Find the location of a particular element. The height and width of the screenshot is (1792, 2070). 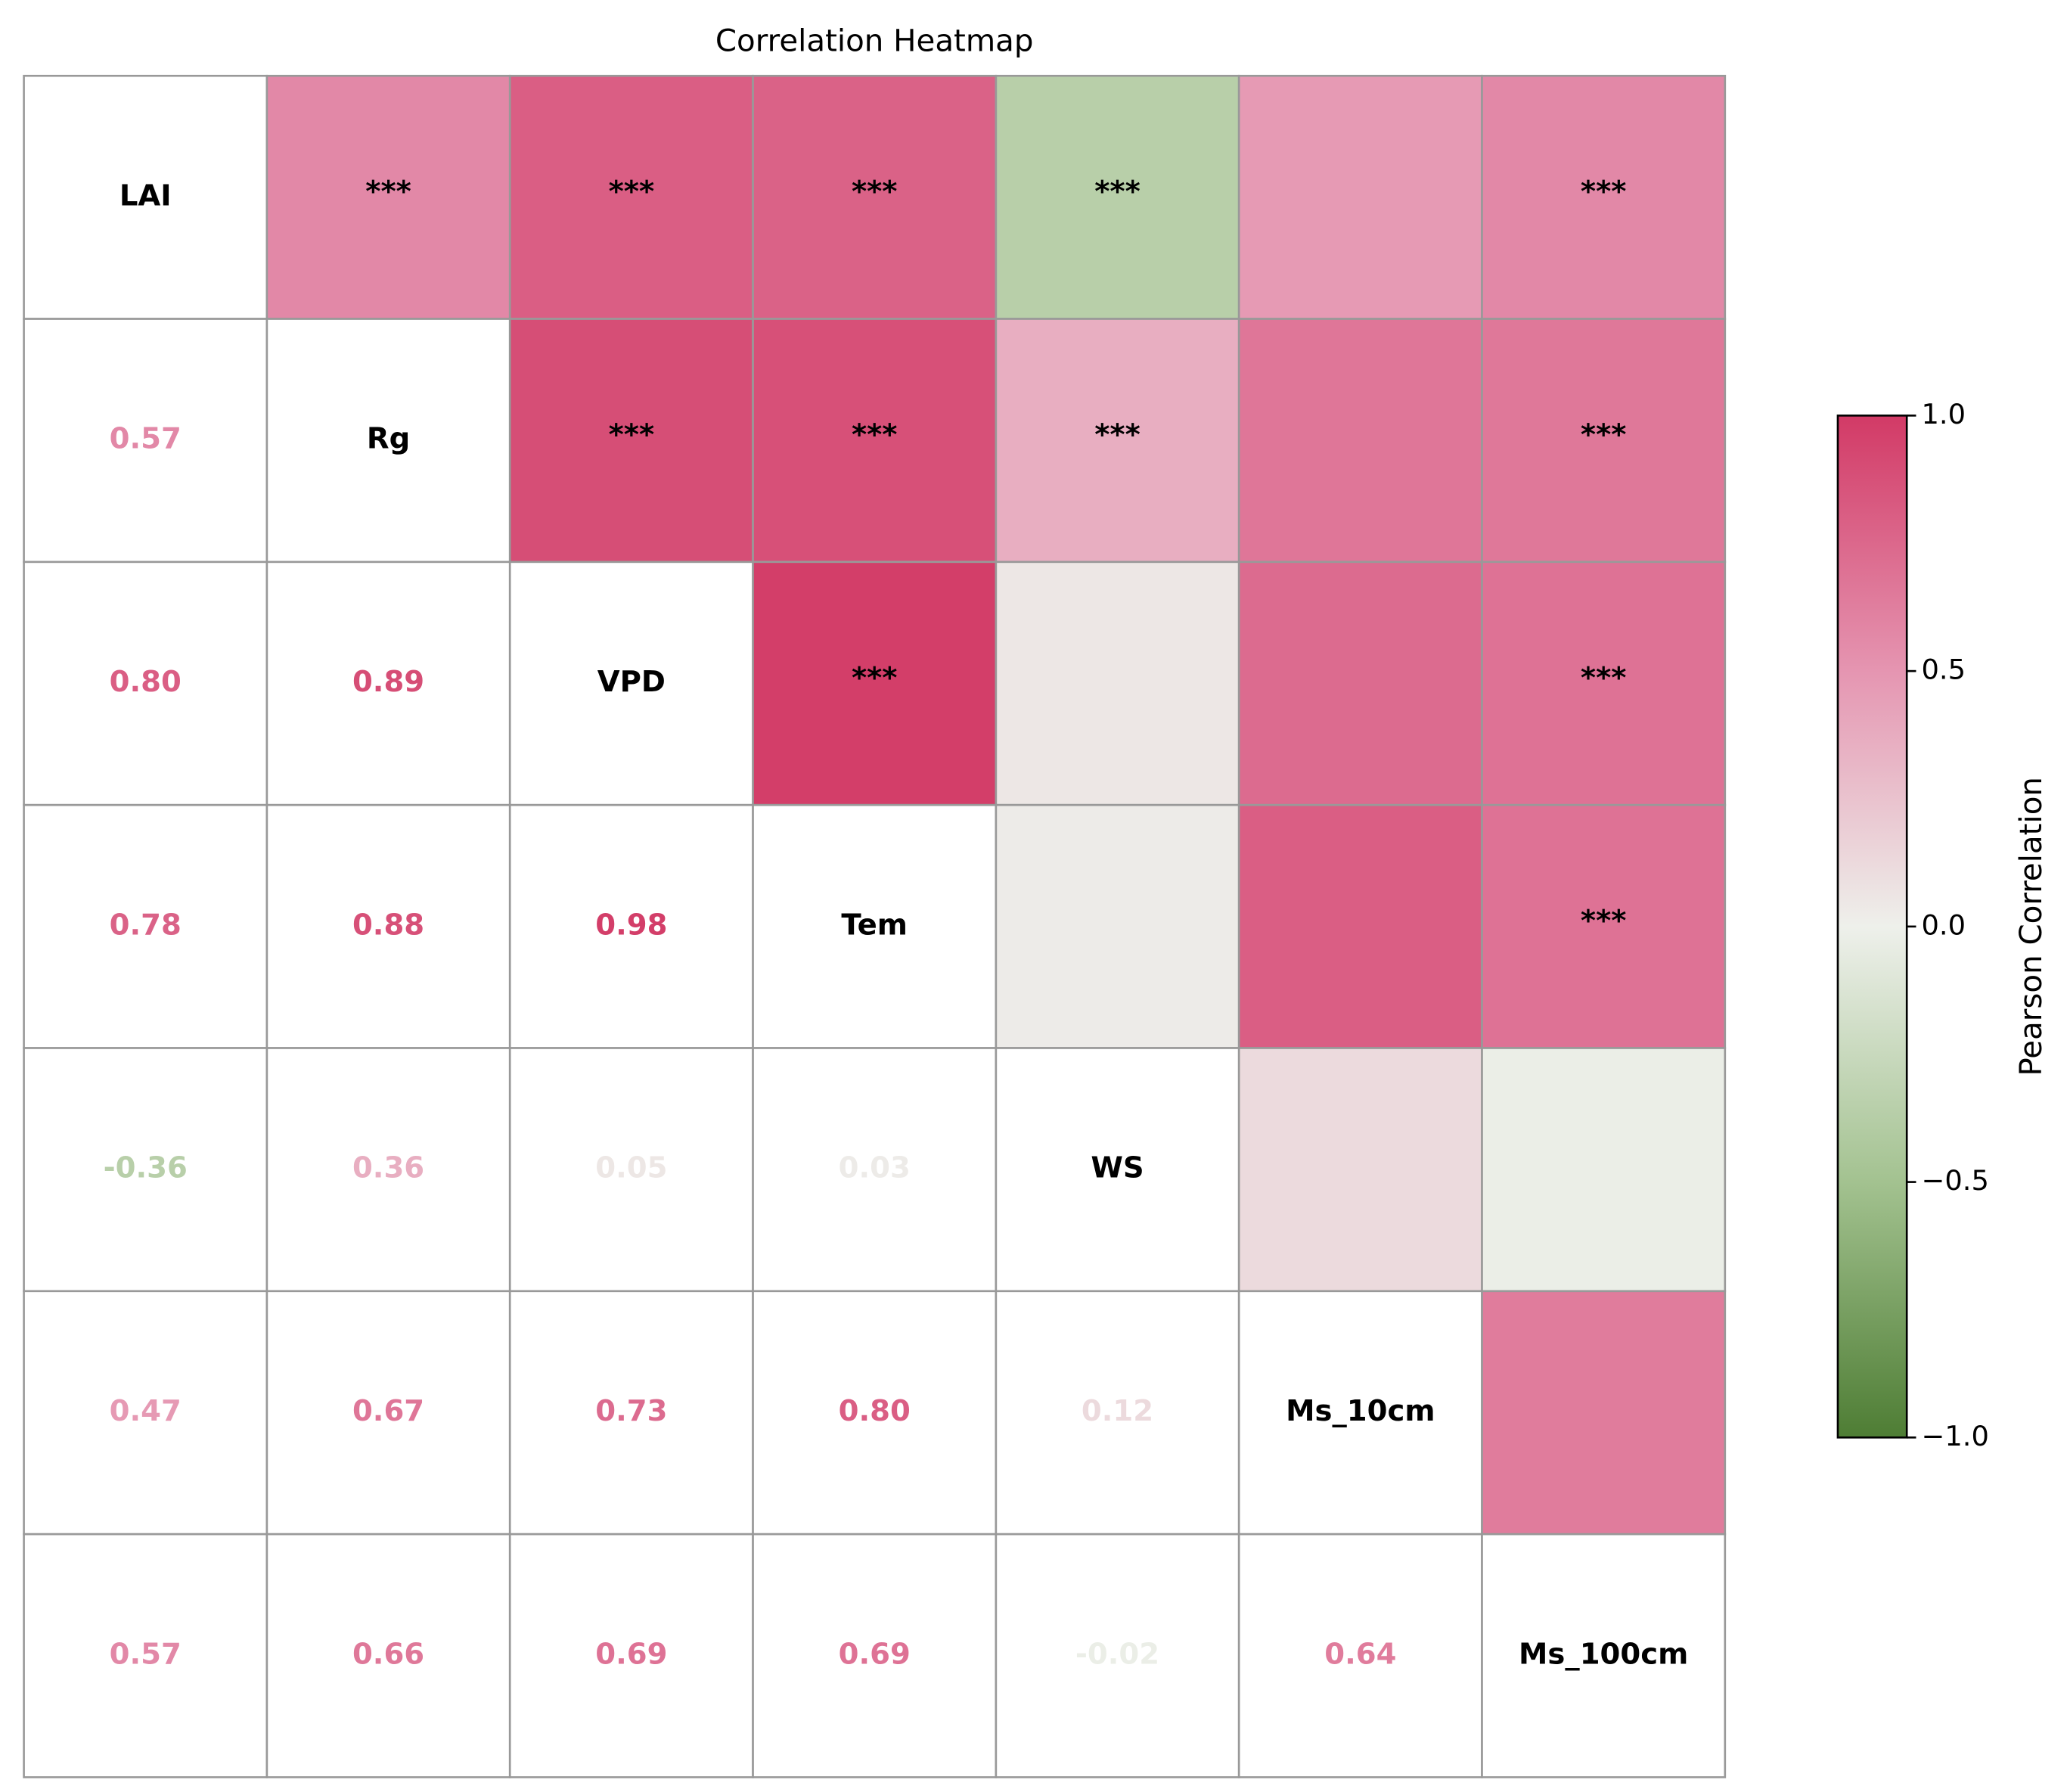

value-label: 0.66 is located at coordinates (388, 1654).